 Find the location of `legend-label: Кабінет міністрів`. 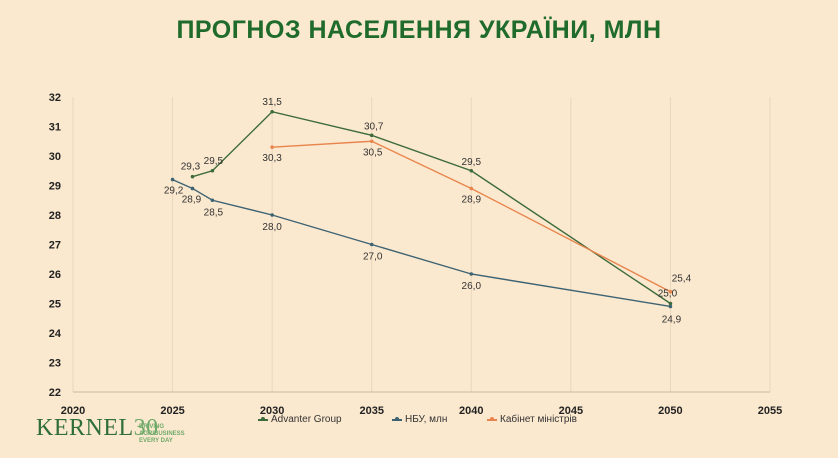

legend-label: Кабінет міністрів is located at coordinates (538, 419).